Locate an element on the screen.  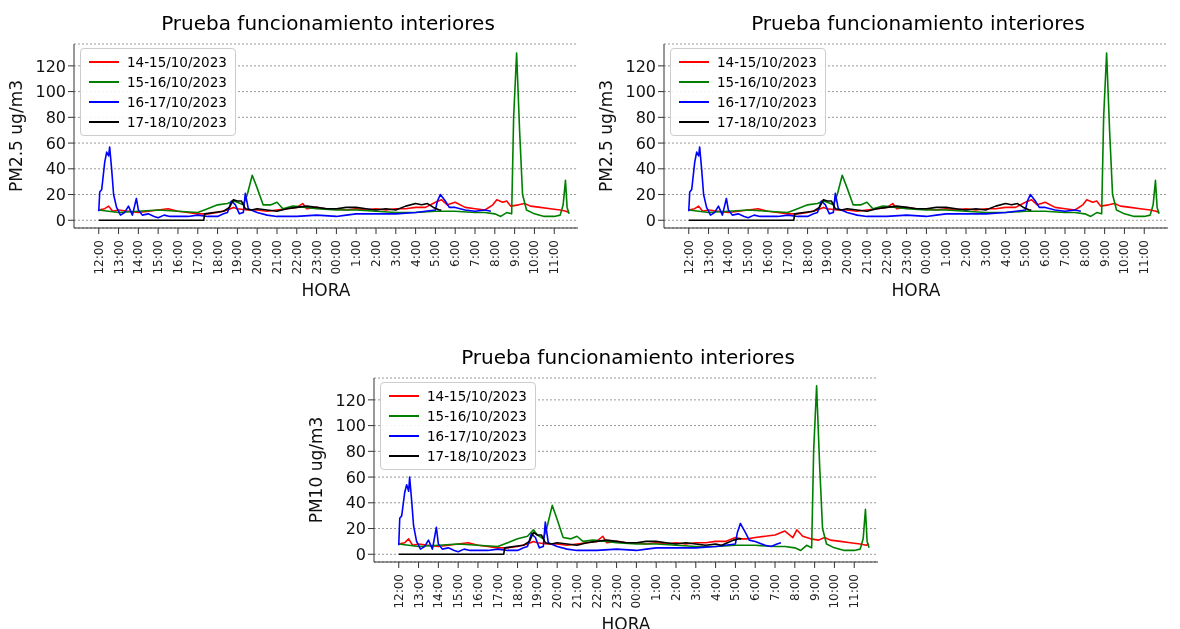
x-tick-label: 9:00 is located at coordinates (1104, 253).